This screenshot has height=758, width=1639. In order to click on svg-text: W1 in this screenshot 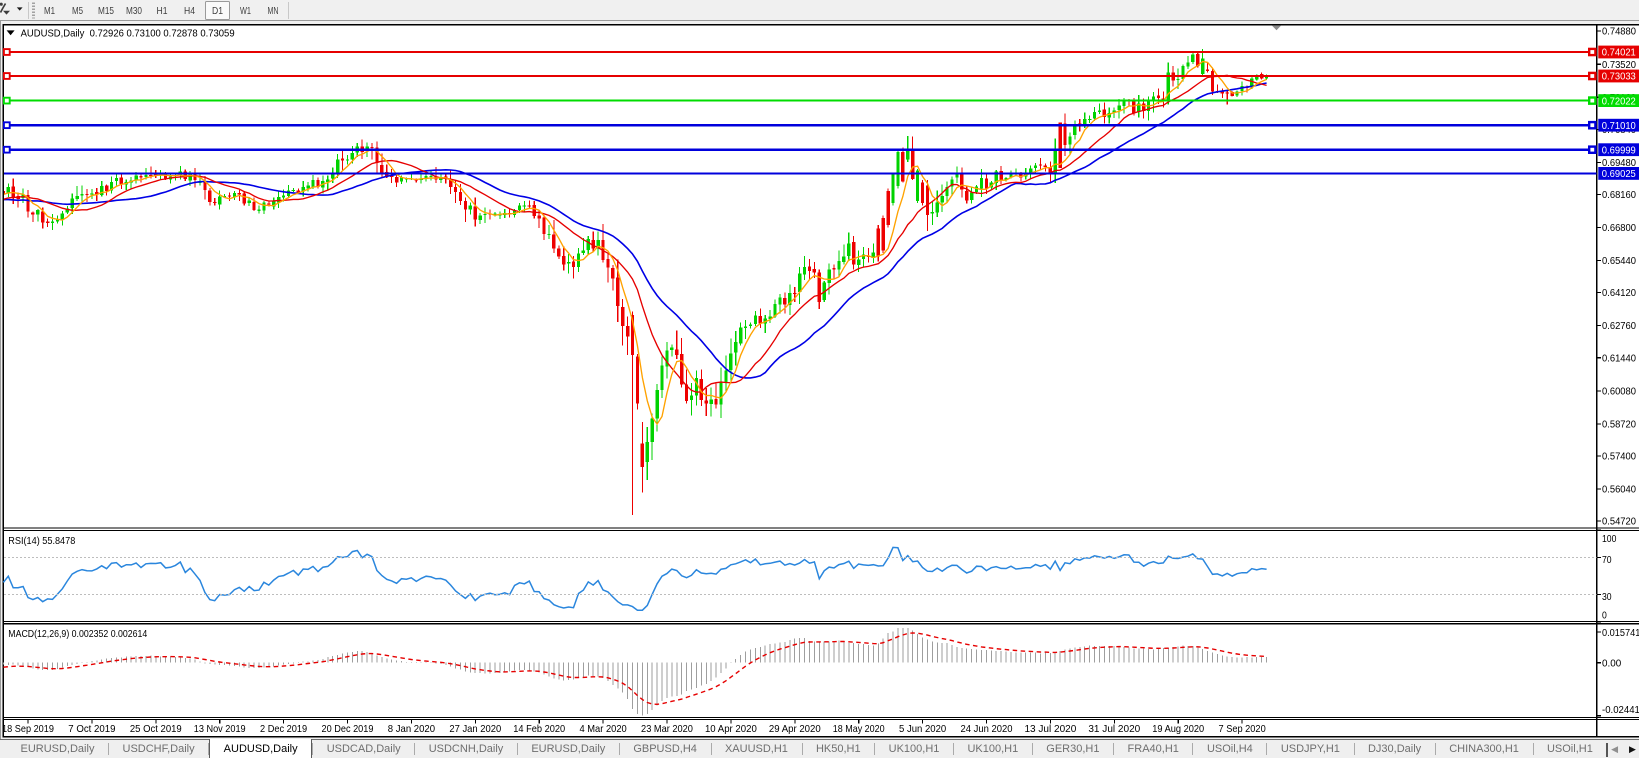, I will do `click(245, 11)`.